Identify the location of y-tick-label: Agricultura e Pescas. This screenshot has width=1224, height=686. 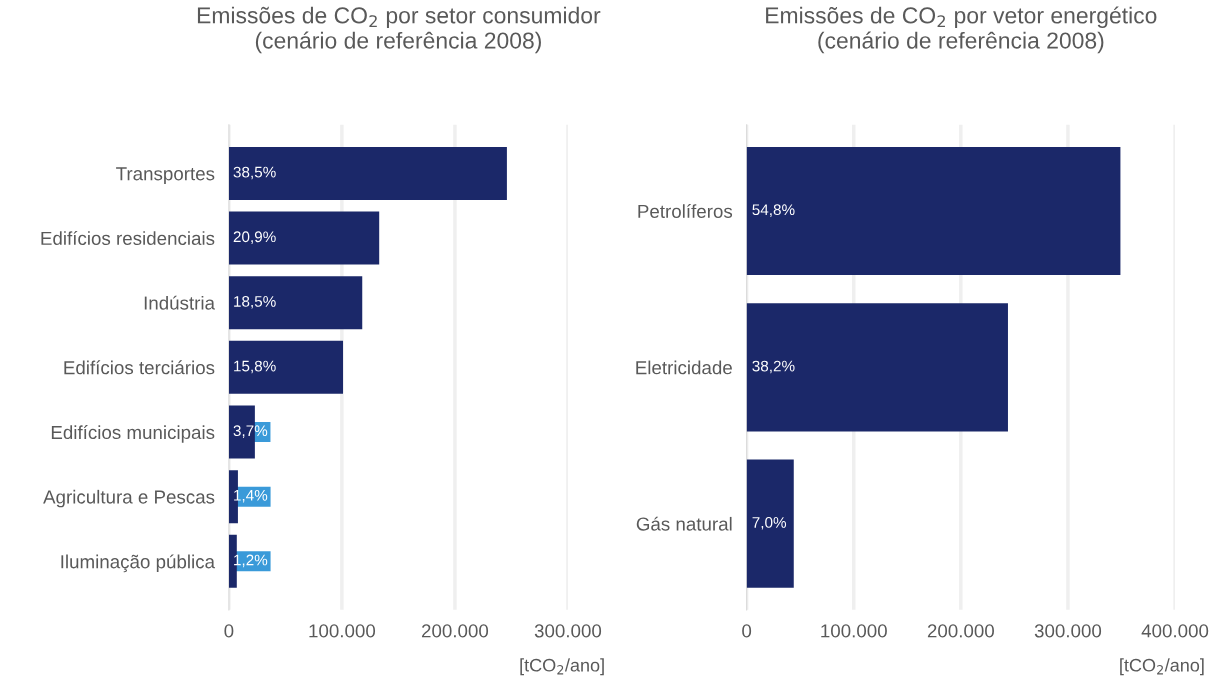
(129, 498).